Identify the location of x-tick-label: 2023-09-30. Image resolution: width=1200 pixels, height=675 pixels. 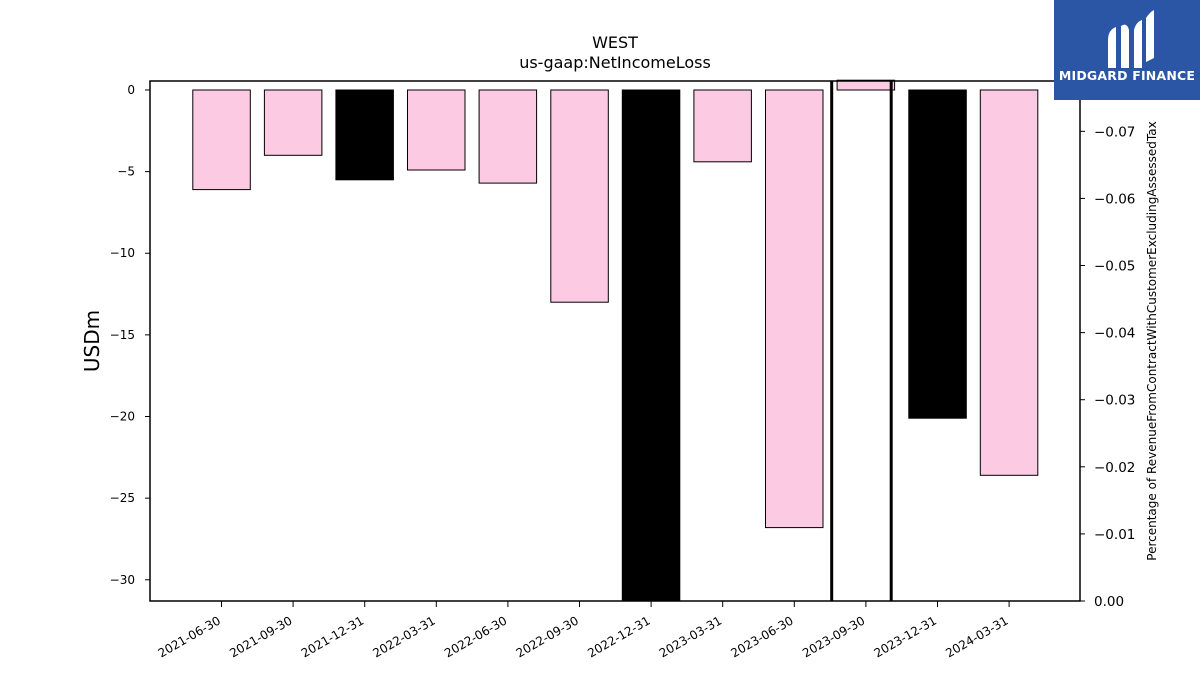
(833, 636).